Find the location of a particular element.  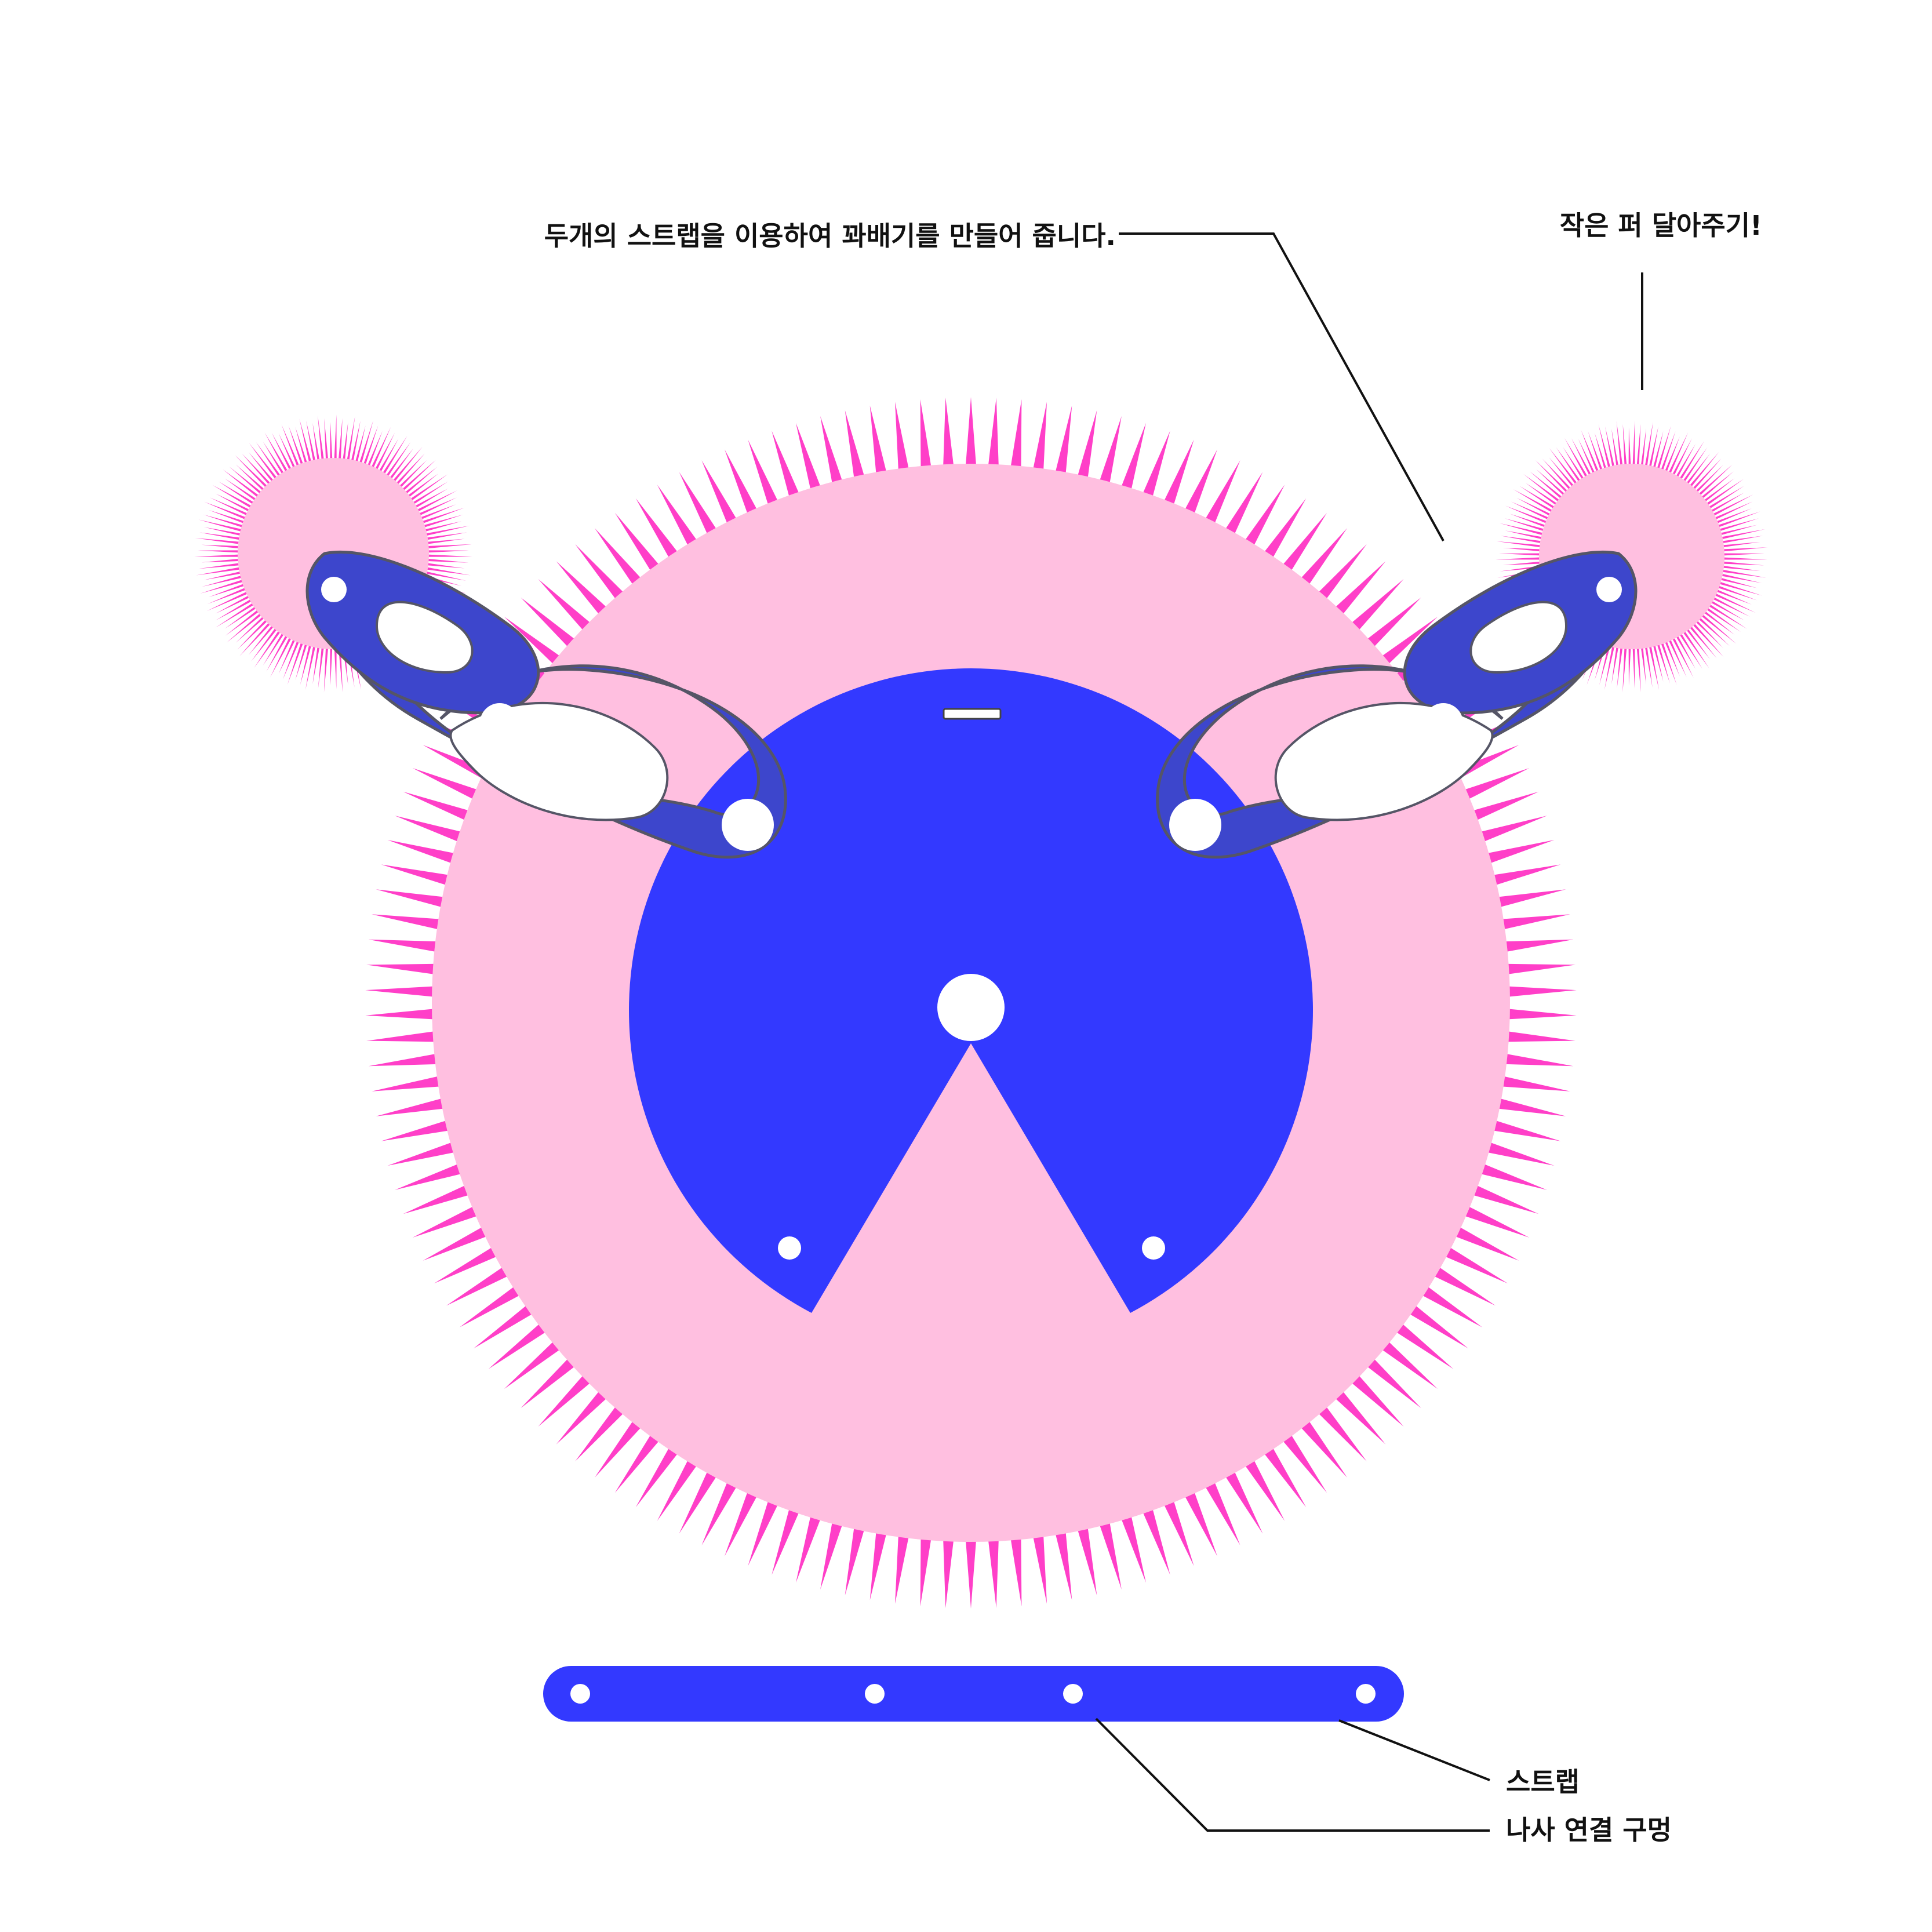

hood-screw-hole-left is located at coordinates (789, 1248).